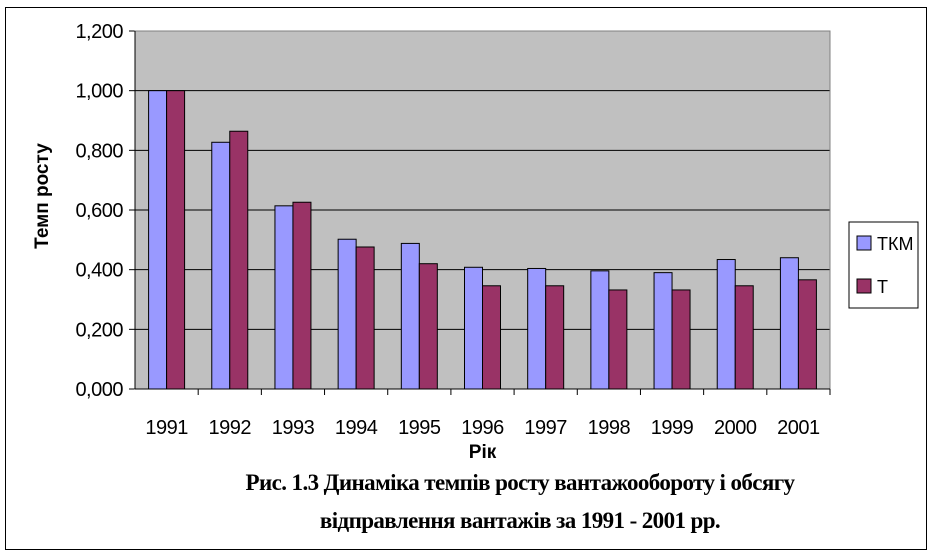  Describe the element at coordinates (537, 328) in the screenshot. I see `bar-tkm-1997` at that location.